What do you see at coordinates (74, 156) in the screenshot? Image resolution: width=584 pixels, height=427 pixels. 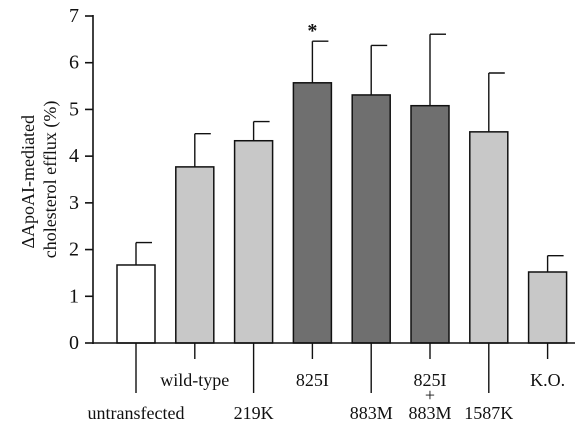 I see `y-tick-label-4: 4` at bounding box center [74, 156].